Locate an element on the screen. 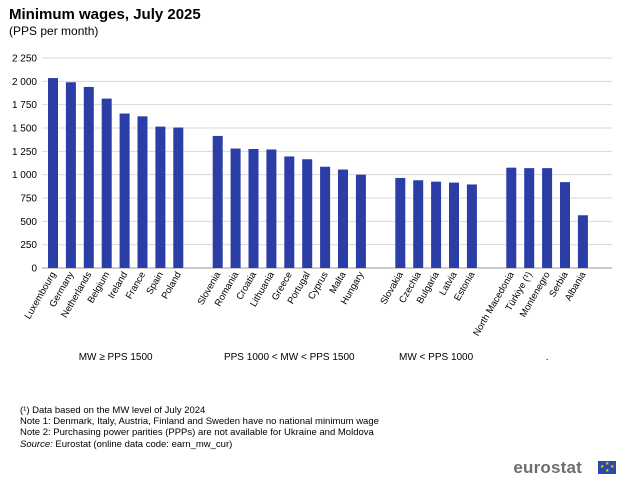 Image resolution: width=630 pixels, height=484 pixels. y-tick-label: 0 is located at coordinates (34, 269).